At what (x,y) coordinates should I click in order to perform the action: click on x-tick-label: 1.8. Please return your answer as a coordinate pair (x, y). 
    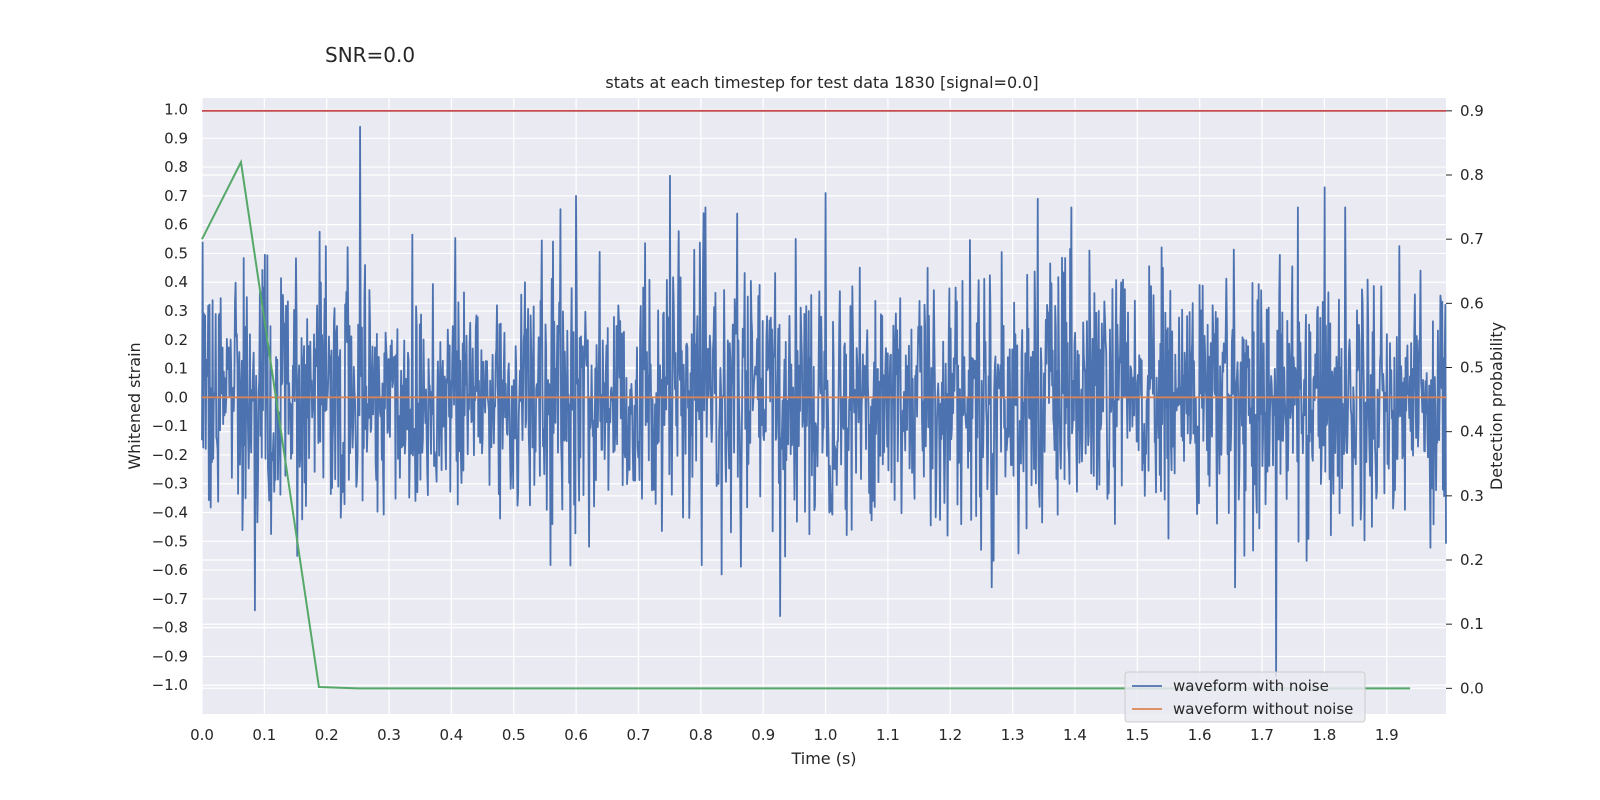
    Looking at the image, I should click on (1324, 735).